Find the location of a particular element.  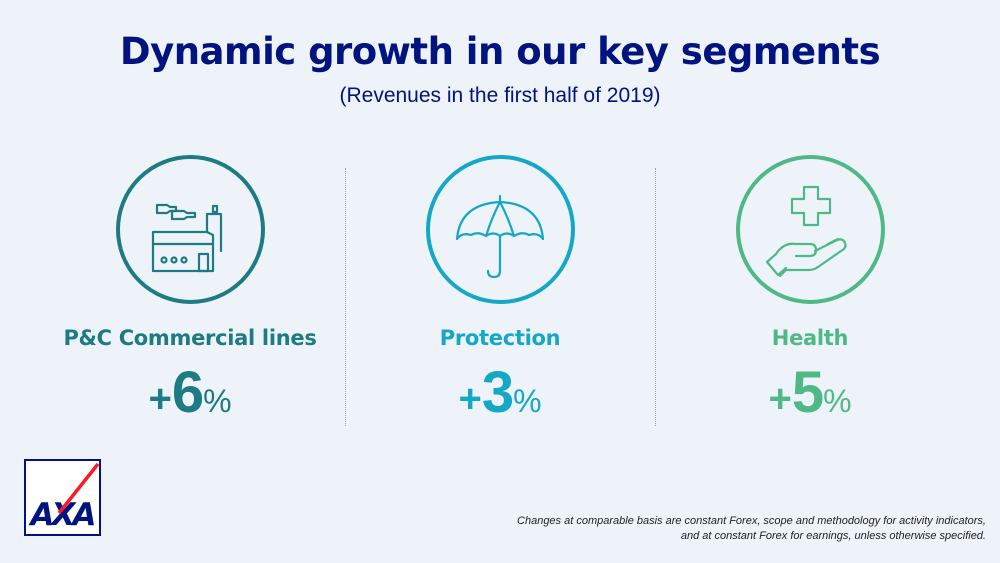

segment-health: Health +5% is located at coordinates (810, 288).